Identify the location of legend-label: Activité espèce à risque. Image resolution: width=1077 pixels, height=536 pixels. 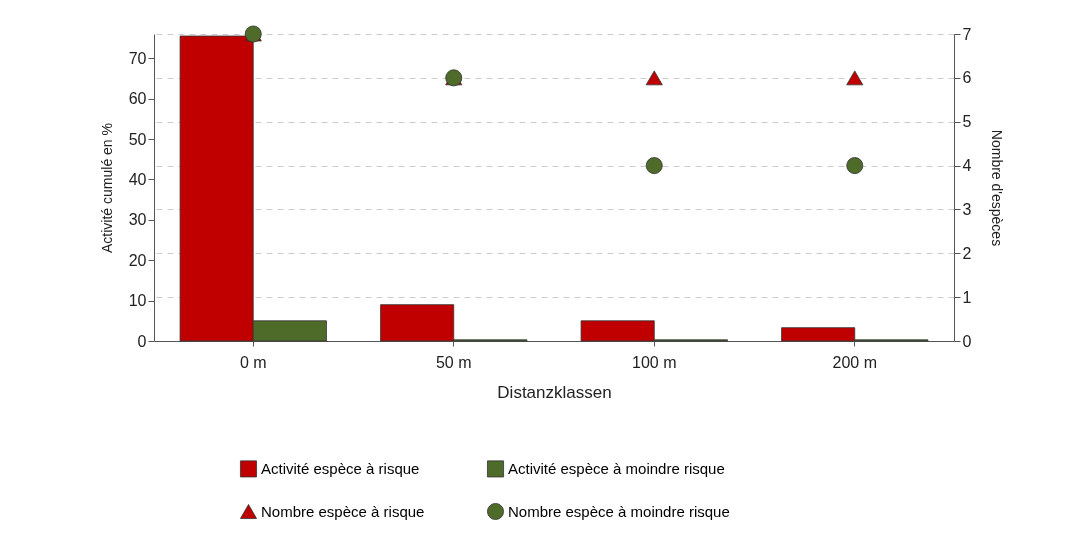
(340, 468).